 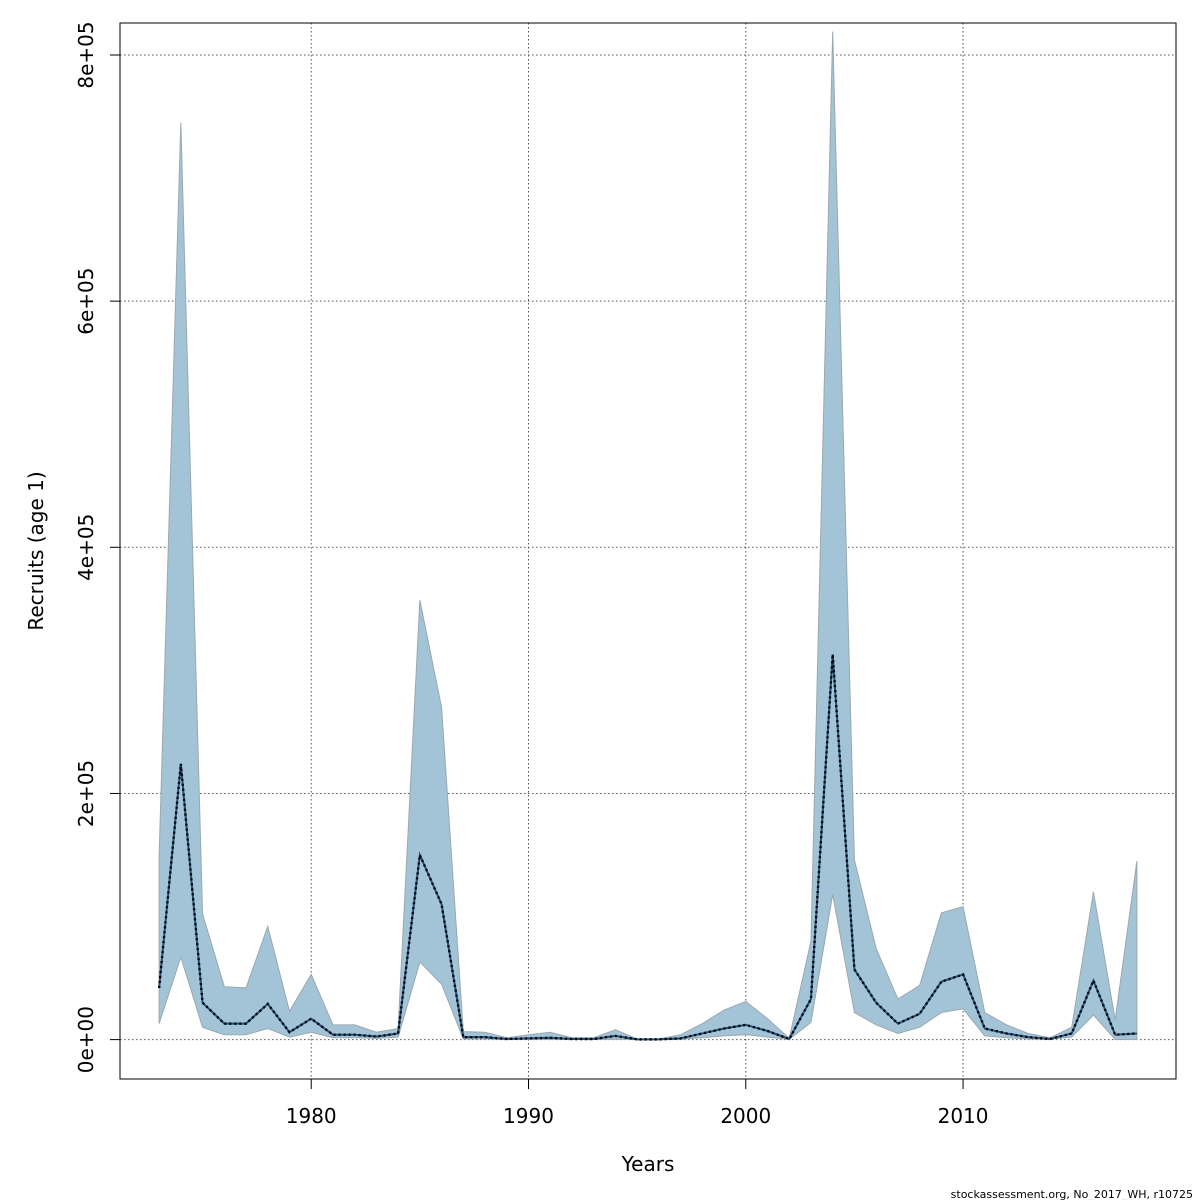 What do you see at coordinates (637, 1103) in the screenshot?
I see `x-axis: 1980 1990 2000 2010` at bounding box center [637, 1103].